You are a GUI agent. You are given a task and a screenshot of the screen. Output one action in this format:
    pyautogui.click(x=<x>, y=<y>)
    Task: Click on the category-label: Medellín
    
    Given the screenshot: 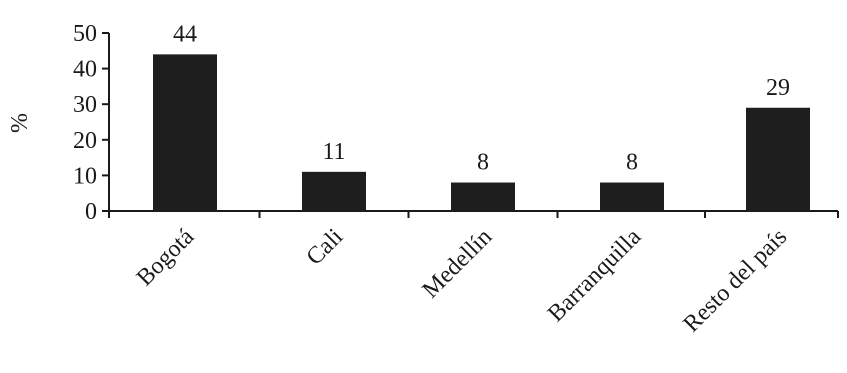 What is the action you would take?
    pyautogui.click(x=458, y=264)
    